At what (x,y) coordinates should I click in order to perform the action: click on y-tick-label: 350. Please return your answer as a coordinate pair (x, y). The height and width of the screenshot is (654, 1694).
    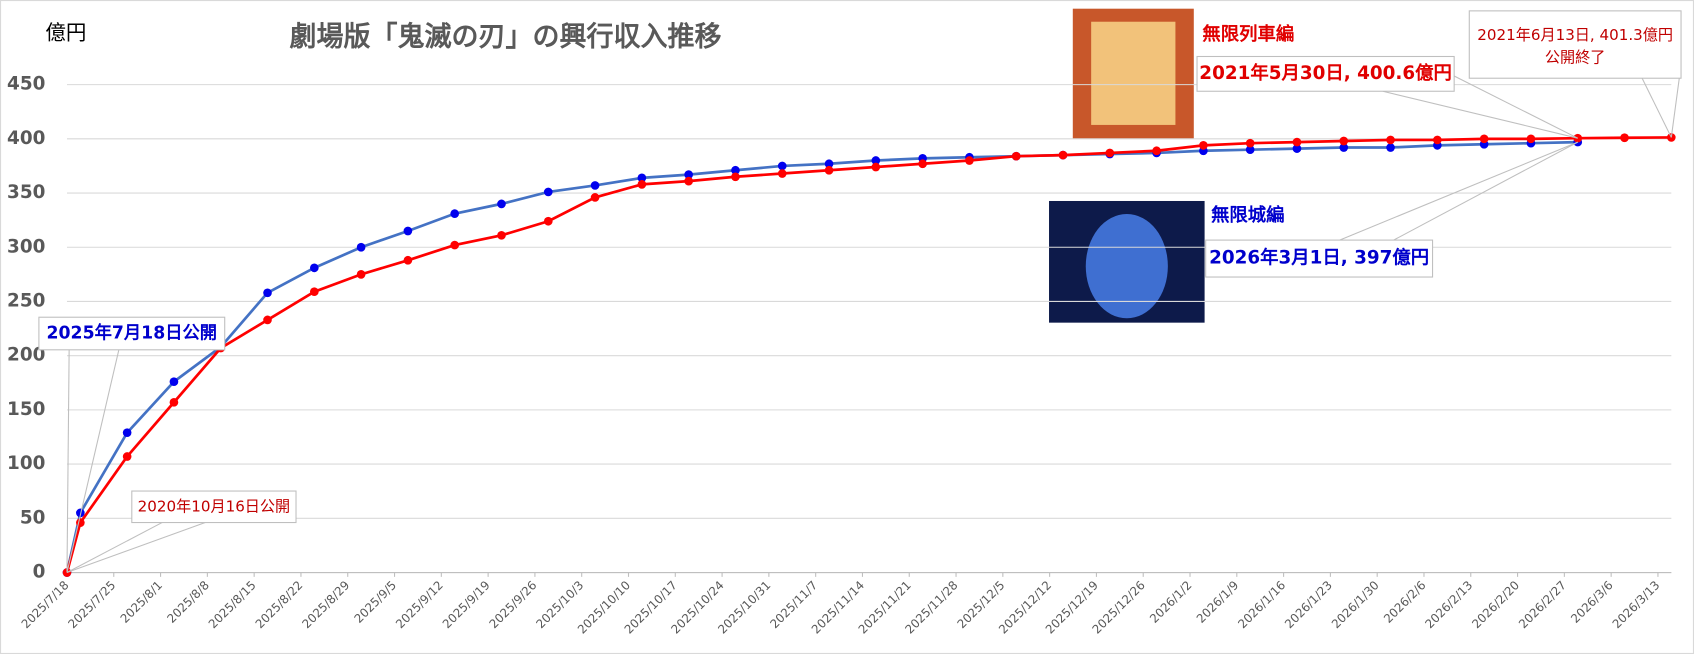
    Looking at the image, I should click on (26, 192).